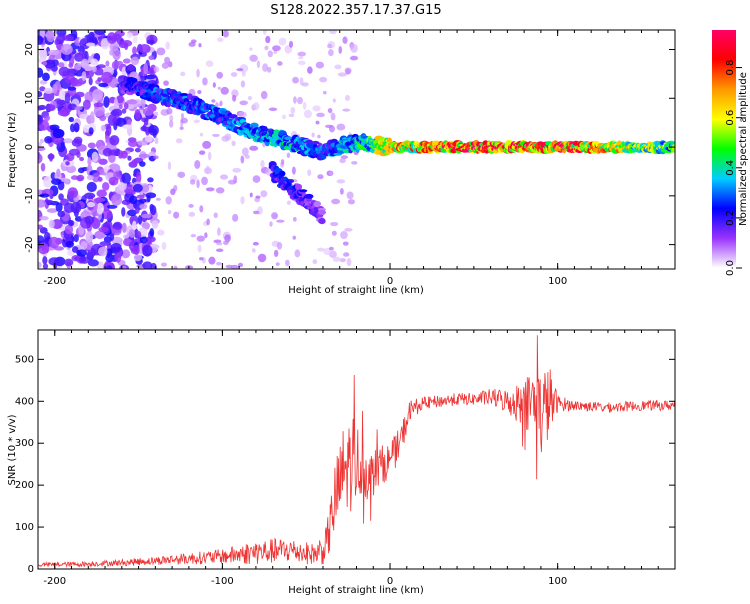 The image size is (750, 604). Describe the element at coordinates (12, 150) in the screenshot. I see `heatmap-y-label: Frequency (Hz)` at that location.